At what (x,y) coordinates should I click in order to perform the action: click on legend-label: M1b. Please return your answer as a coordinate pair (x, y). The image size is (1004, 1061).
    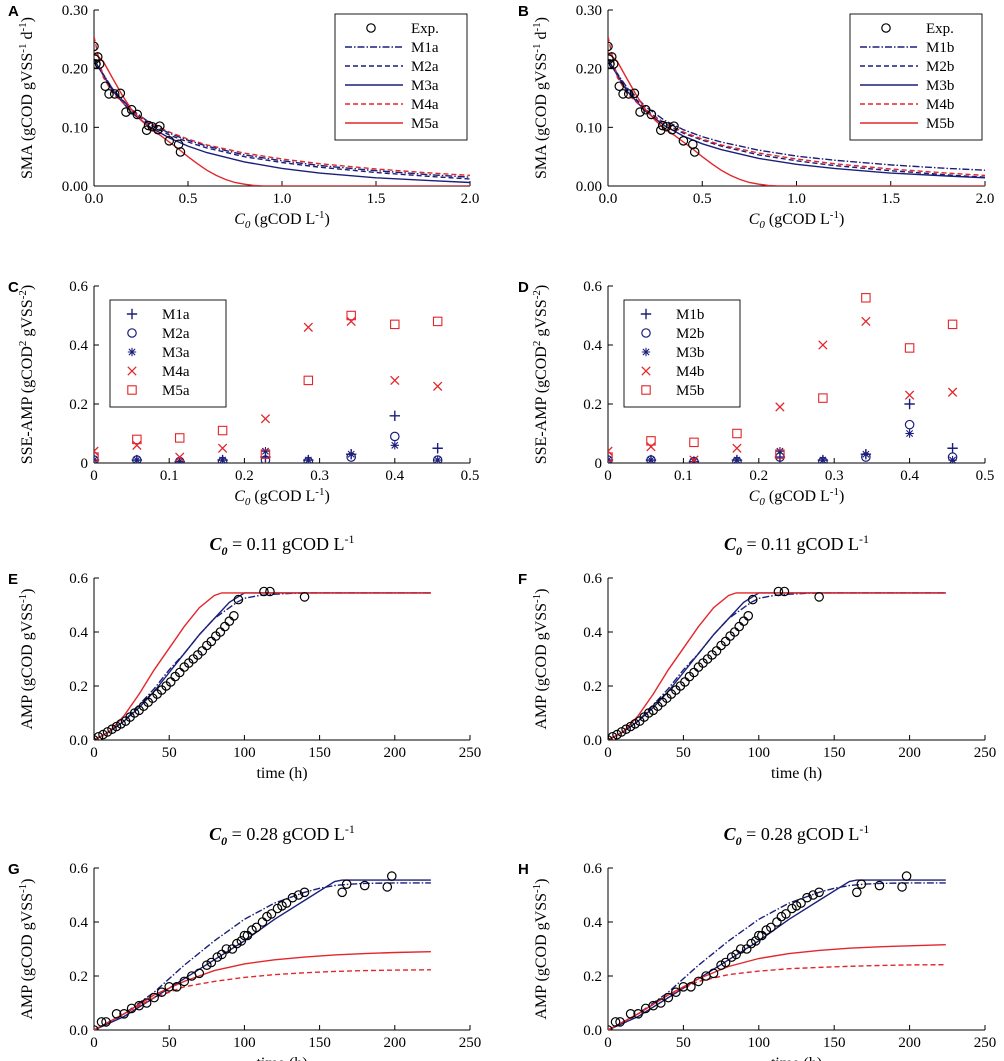
    Looking at the image, I should click on (690, 315).